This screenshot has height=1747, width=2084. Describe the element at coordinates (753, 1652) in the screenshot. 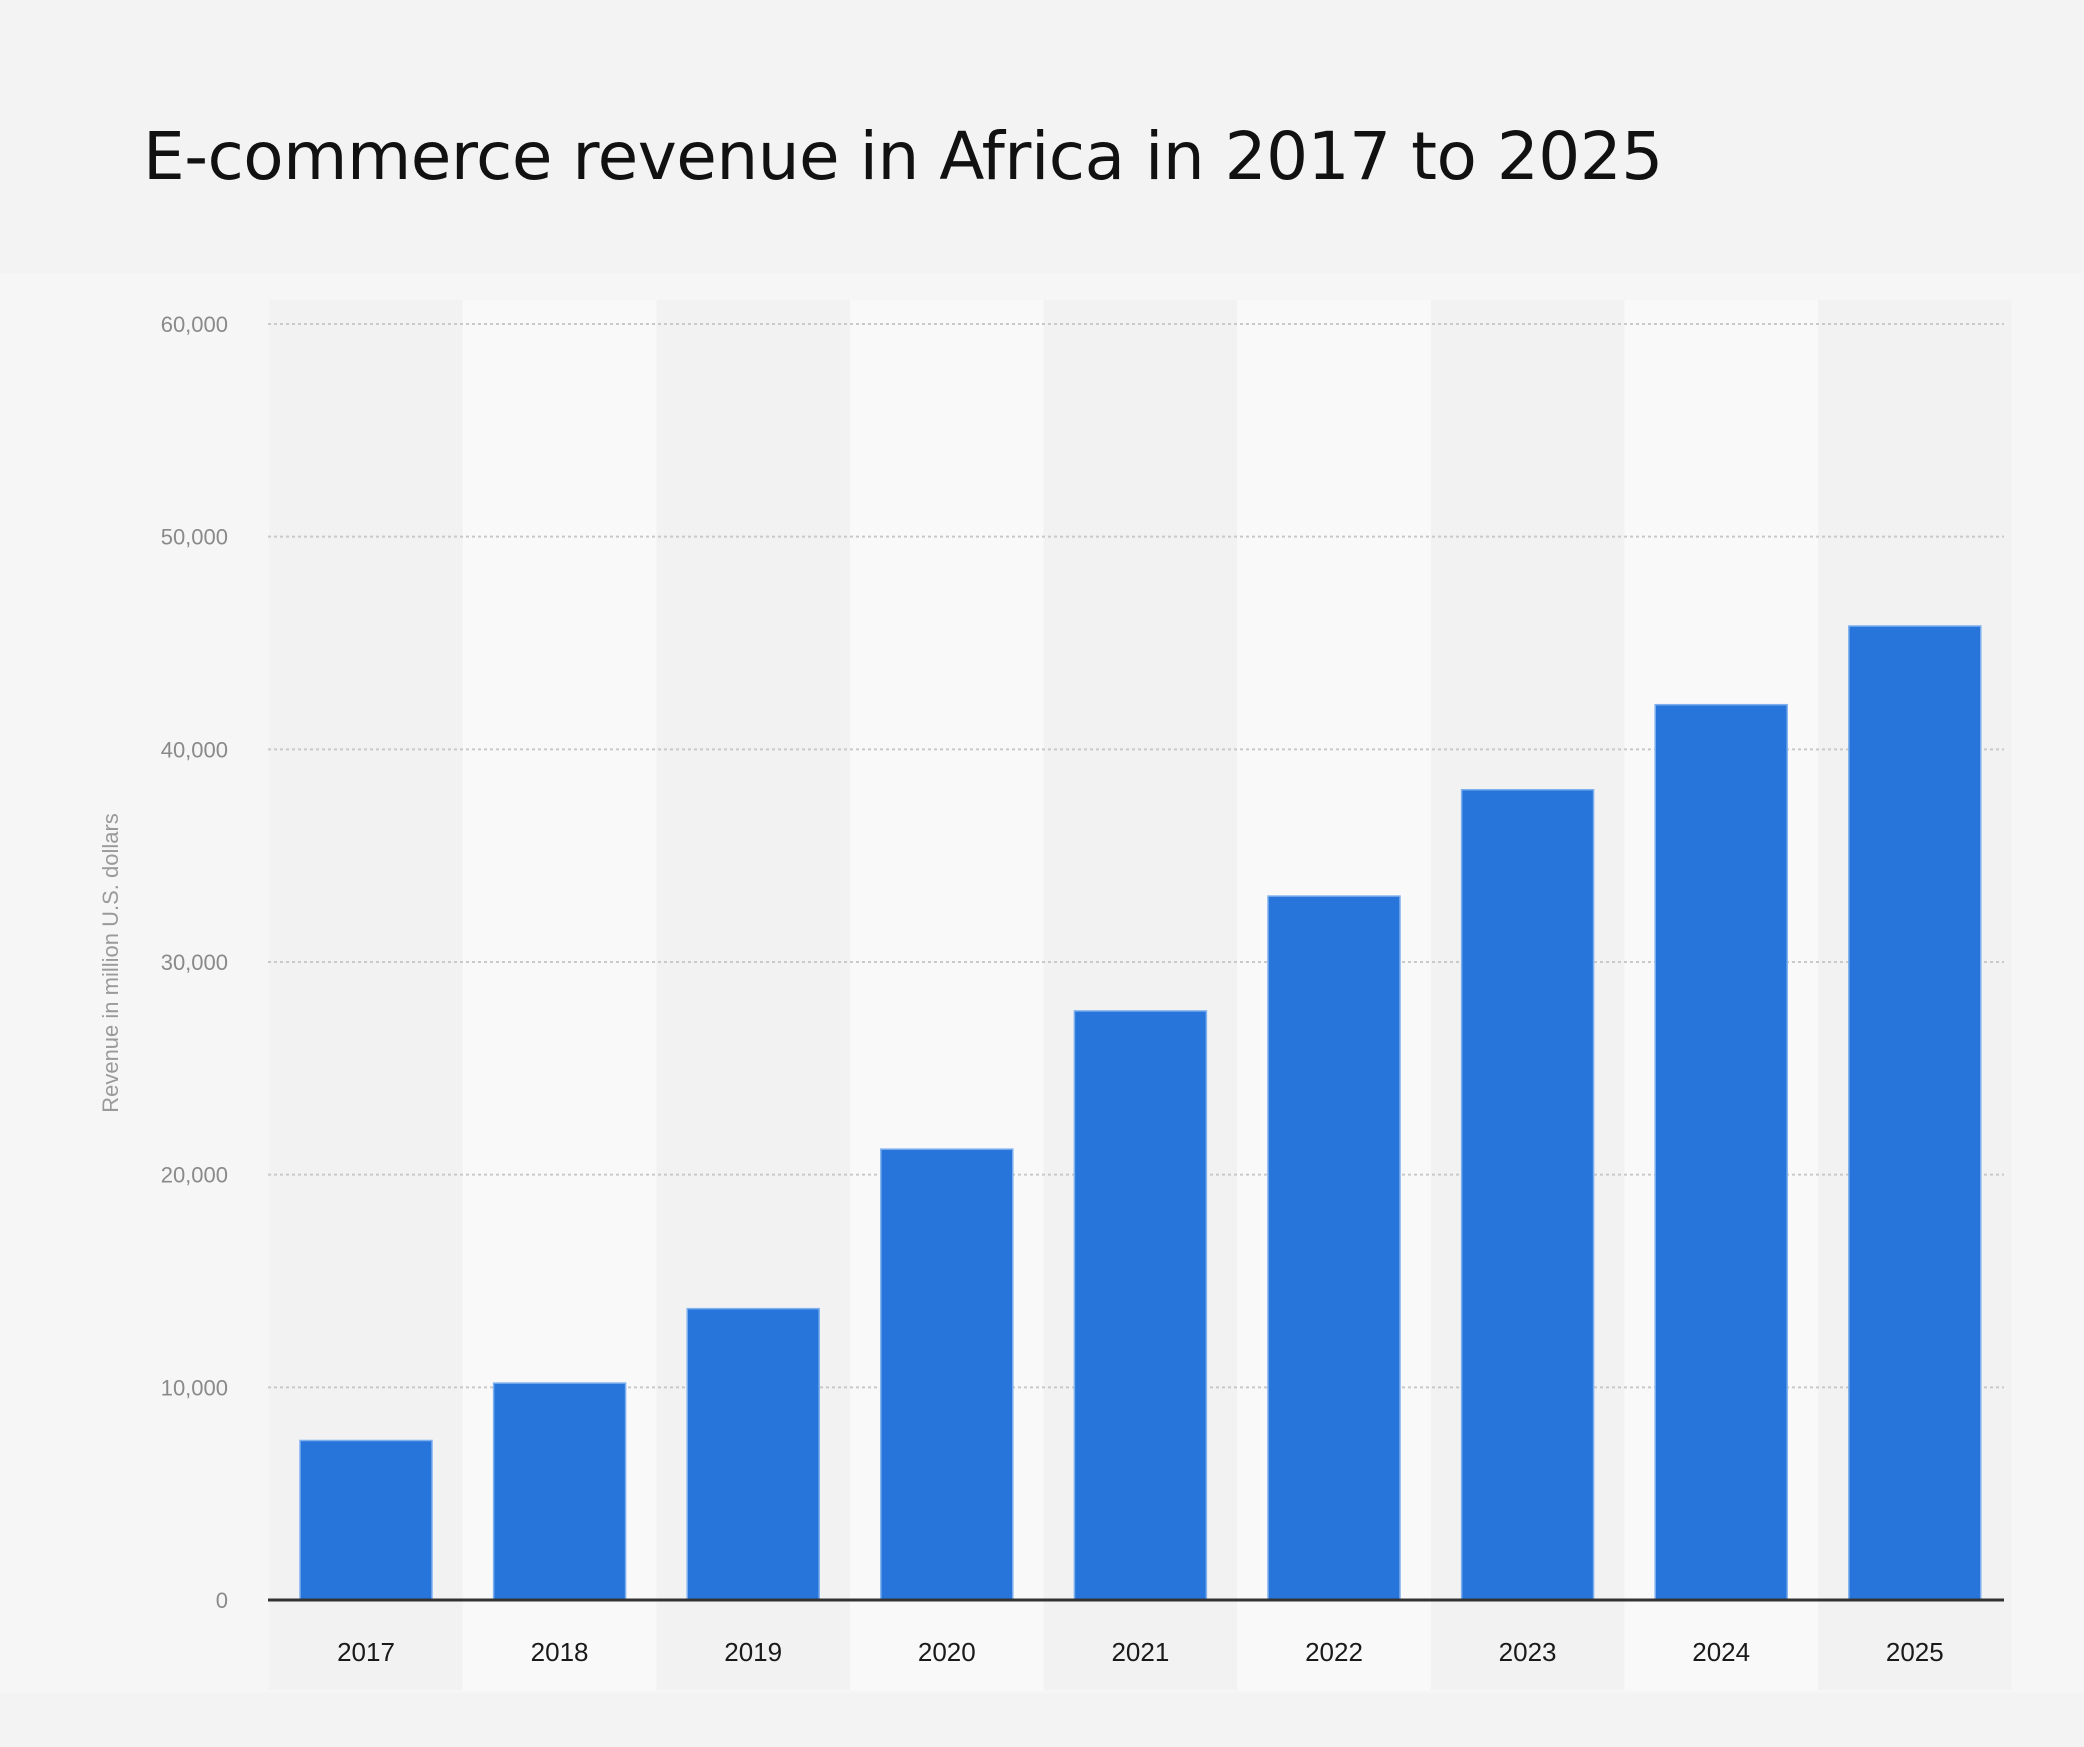

I see `x-tick-label: 2019` at that location.